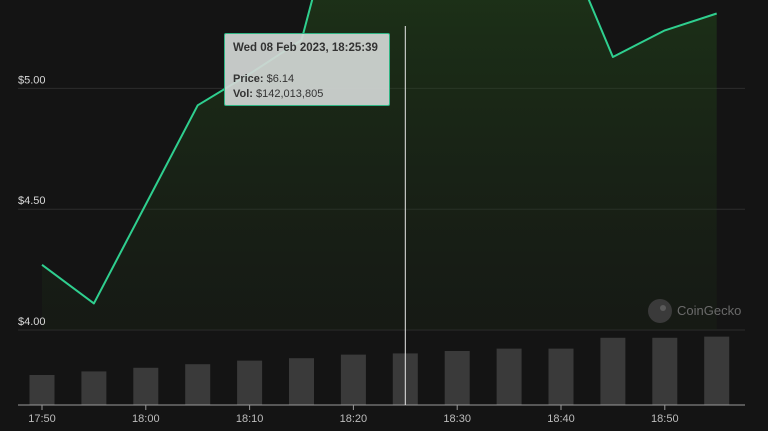 This screenshot has height=431, width=768. What do you see at coordinates (243, 94) in the screenshot?
I see `tooltip-vol-label: Vol:` at bounding box center [243, 94].